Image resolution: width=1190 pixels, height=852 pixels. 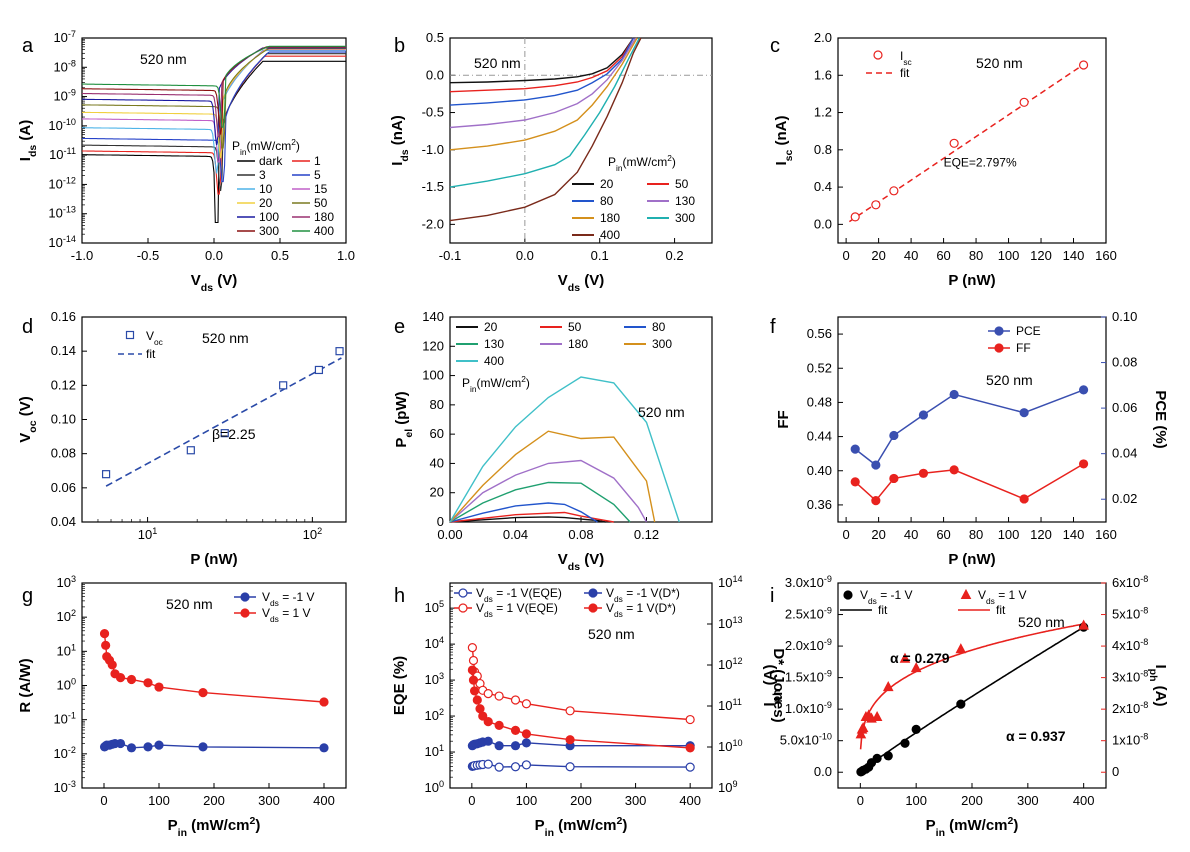 What do you see at coordinates (214, 800) in the screenshot?
I see `x-tick-label: 200` at bounding box center [214, 800].